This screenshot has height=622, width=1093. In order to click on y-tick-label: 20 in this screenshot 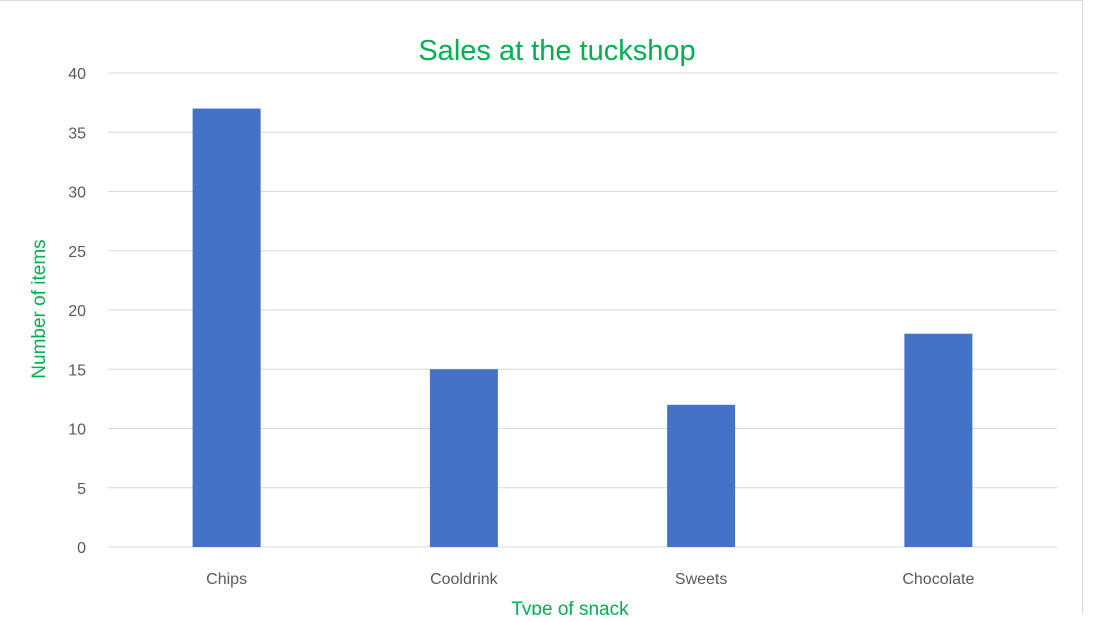, I will do `click(77, 311)`.